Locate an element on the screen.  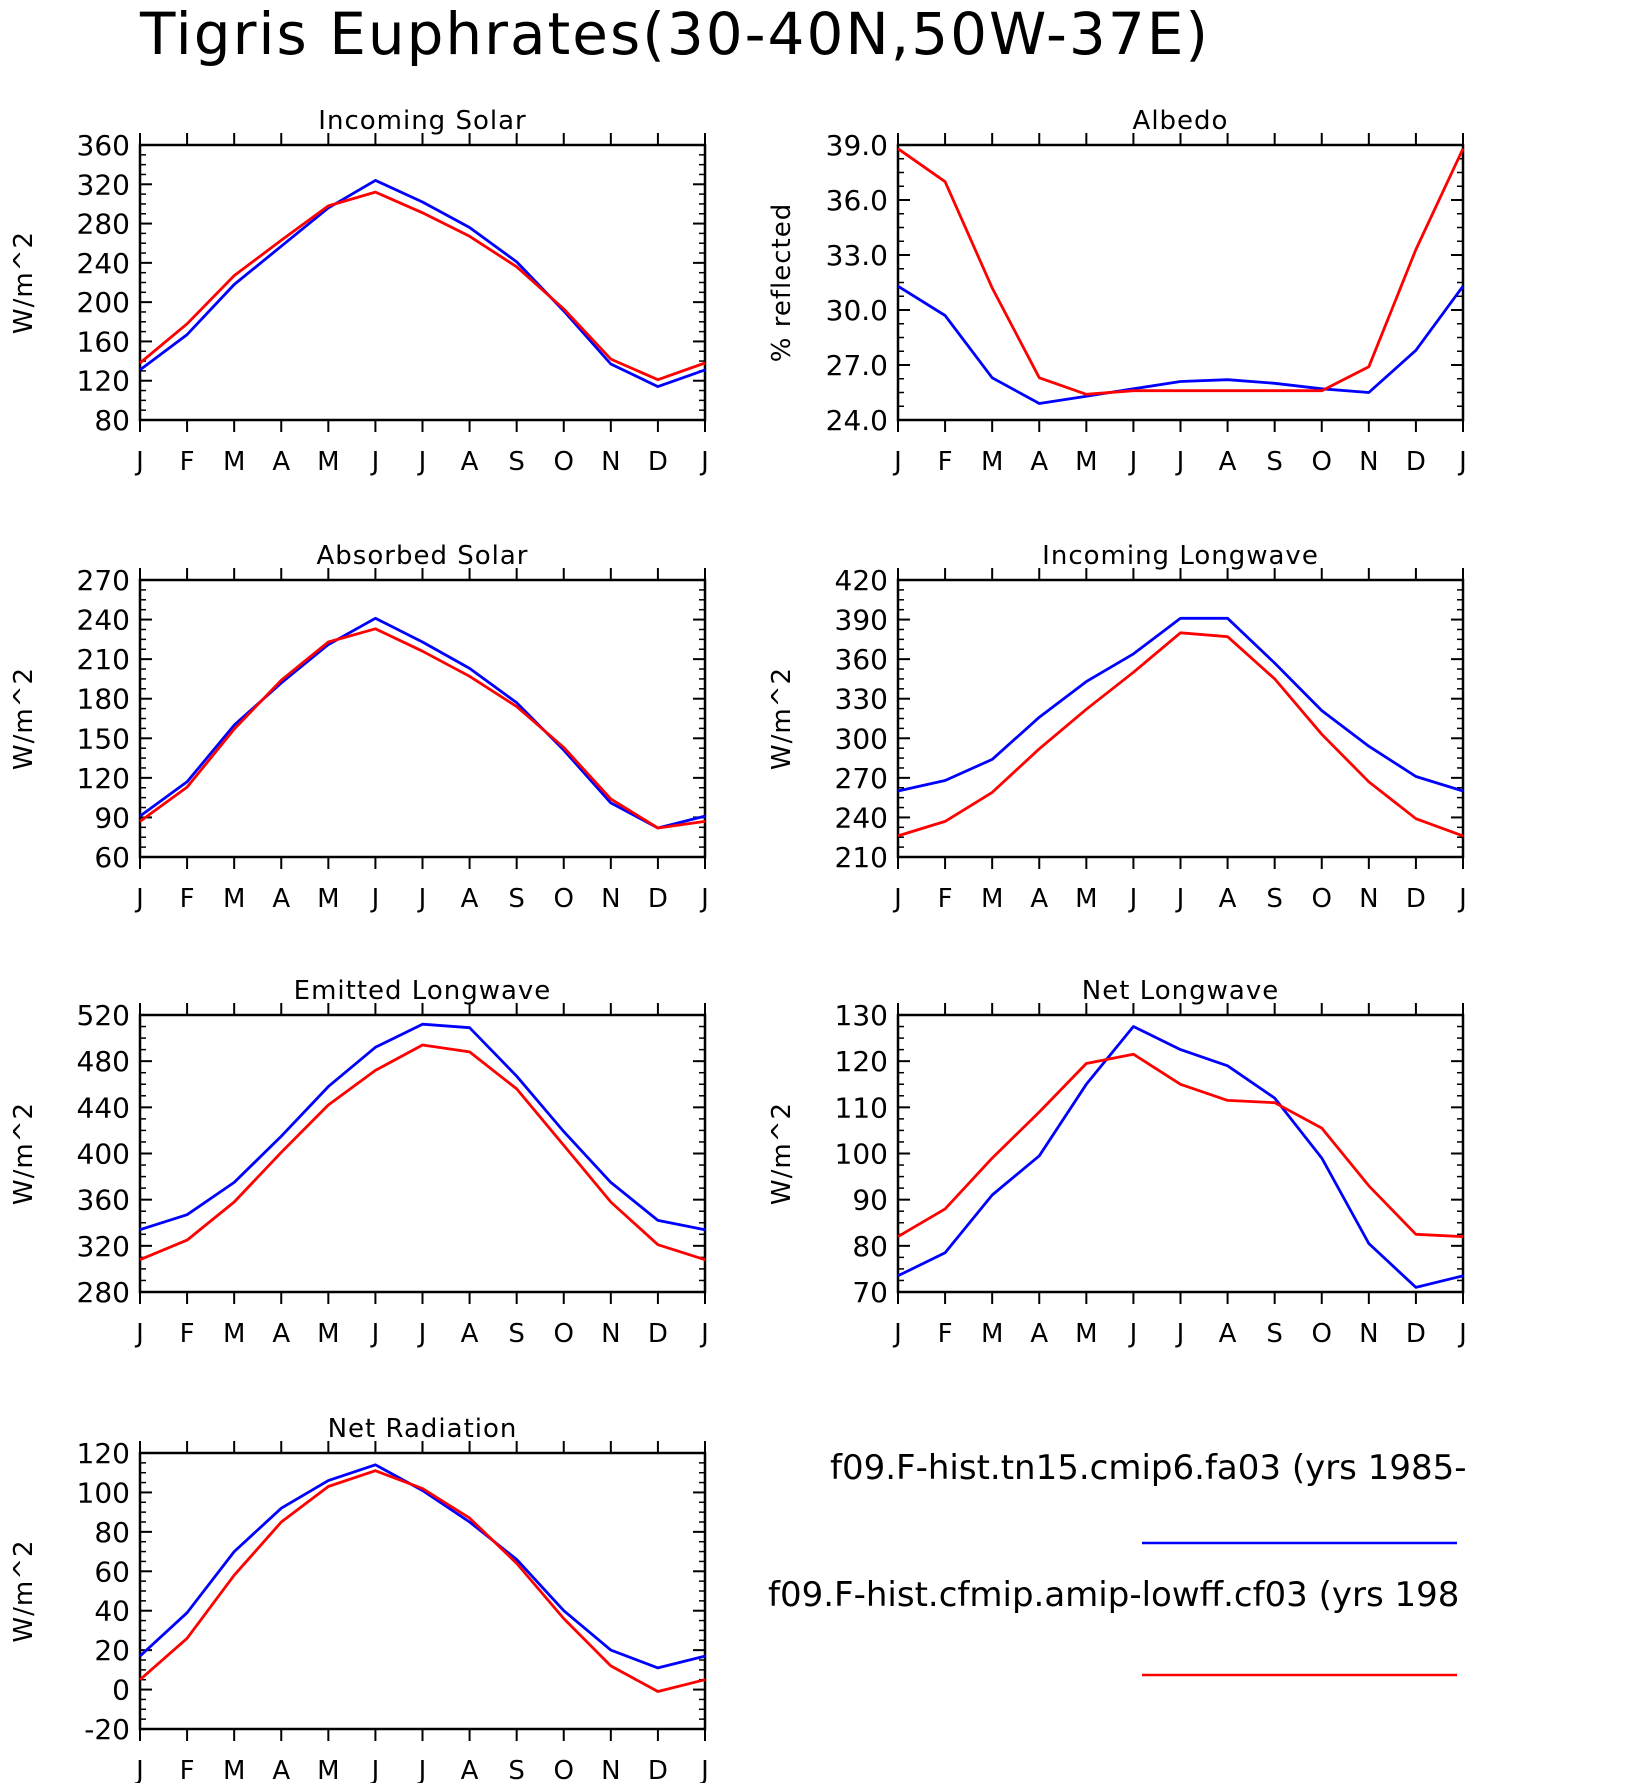
y-tick-label: 240 is located at coordinates (103, 263).